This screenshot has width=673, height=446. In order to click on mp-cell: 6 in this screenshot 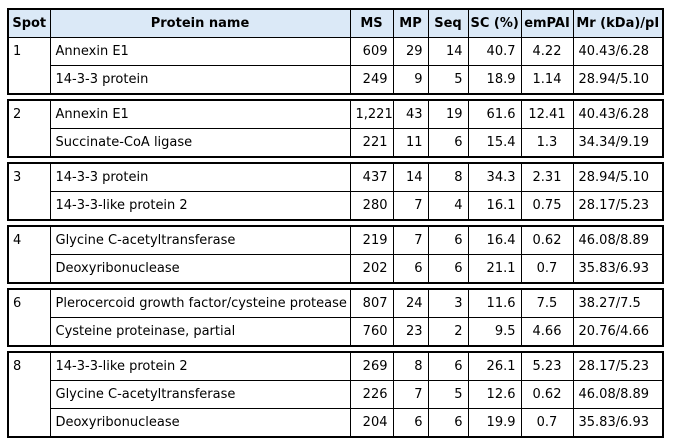, I will do `click(410, 269)`.